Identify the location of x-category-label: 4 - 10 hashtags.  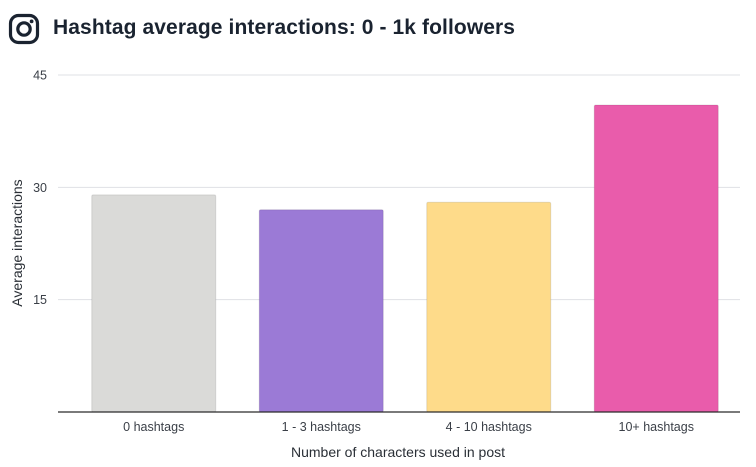
(489, 427).